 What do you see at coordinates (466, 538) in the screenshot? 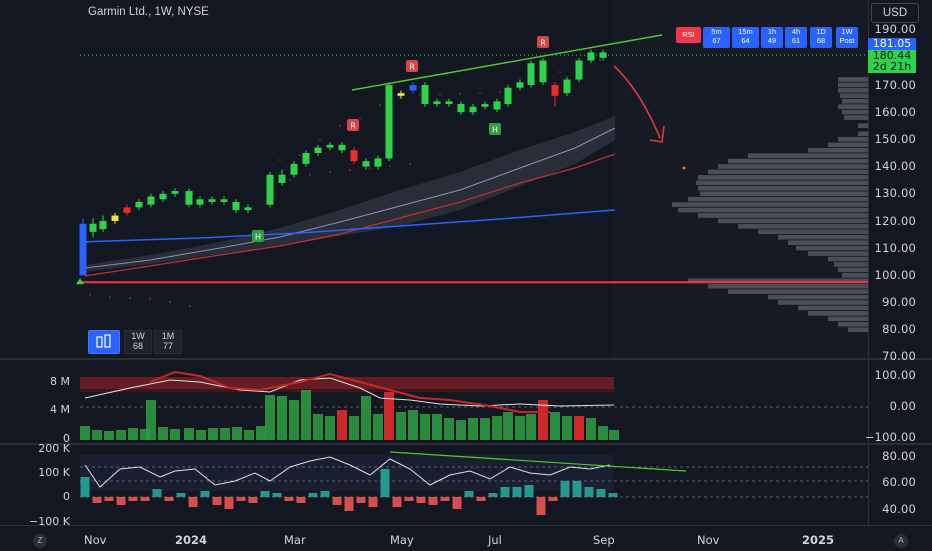
I see `time-axis` at bounding box center [466, 538].